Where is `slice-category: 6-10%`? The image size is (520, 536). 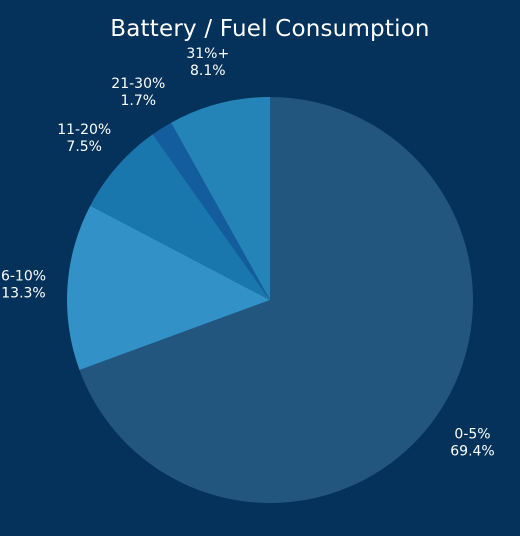
slice-category: 6-10% is located at coordinates (23, 277).